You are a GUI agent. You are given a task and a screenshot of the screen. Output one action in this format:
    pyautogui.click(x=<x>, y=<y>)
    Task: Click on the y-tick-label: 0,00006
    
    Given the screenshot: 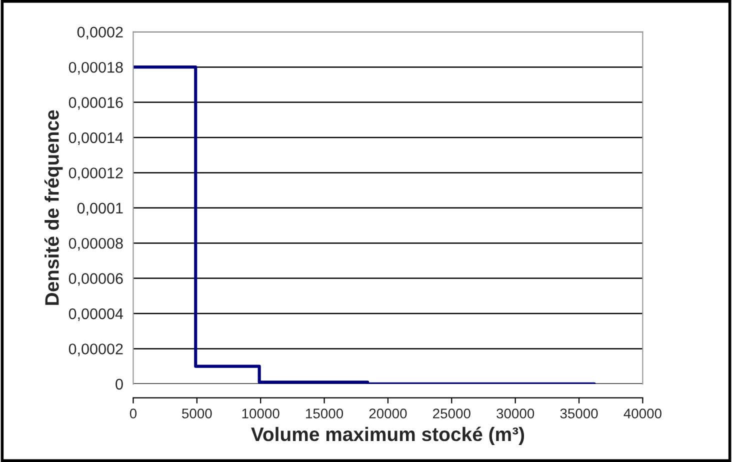 What is the action you would take?
    pyautogui.click(x=95, y=279)
    